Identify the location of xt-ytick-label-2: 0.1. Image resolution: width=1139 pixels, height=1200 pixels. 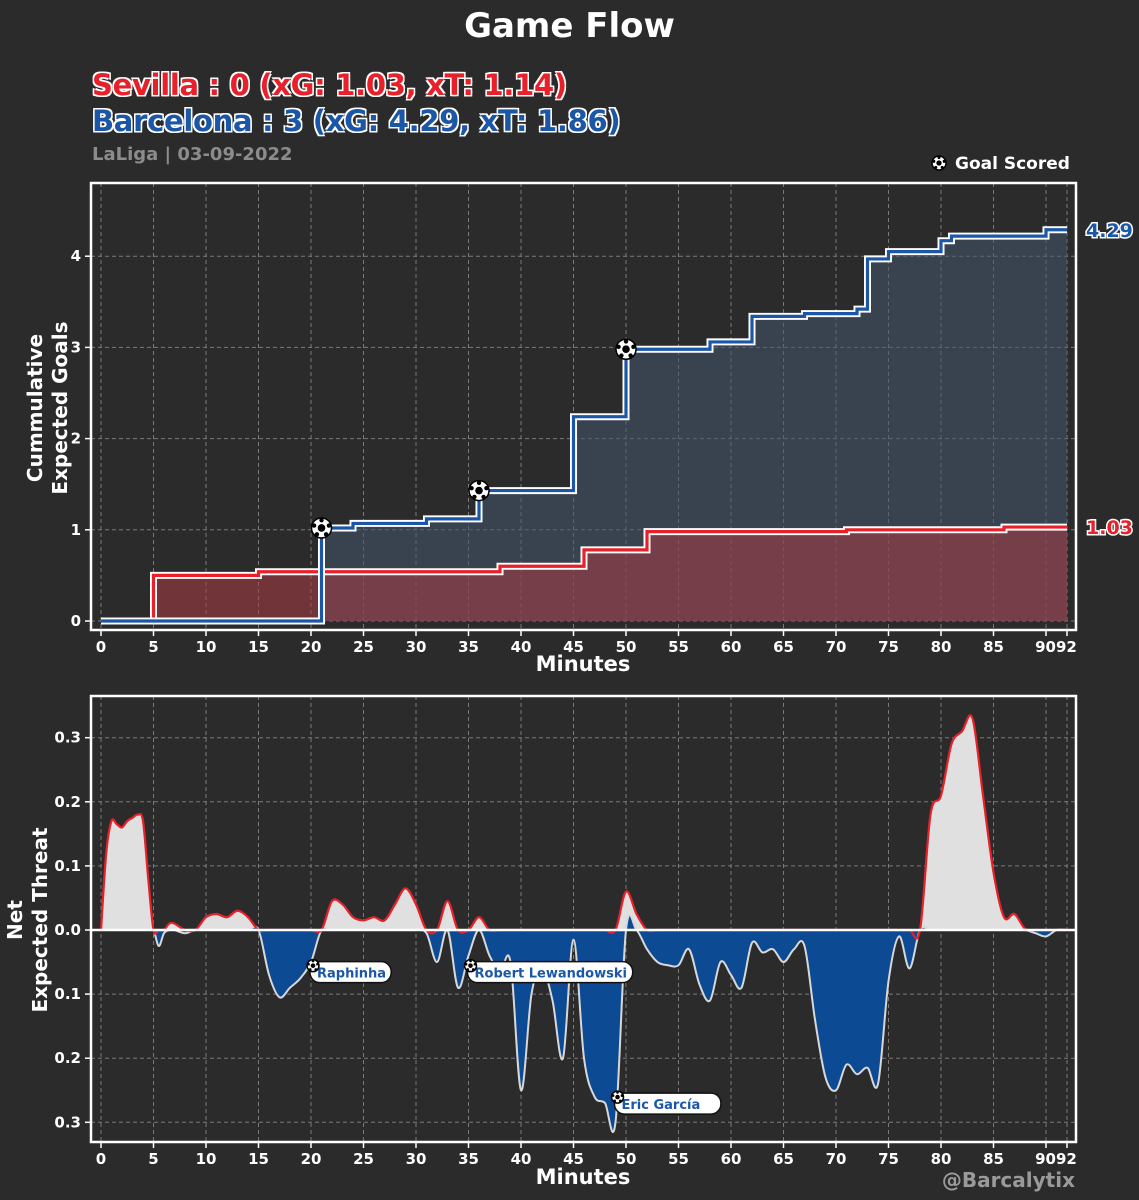
(67, 866).